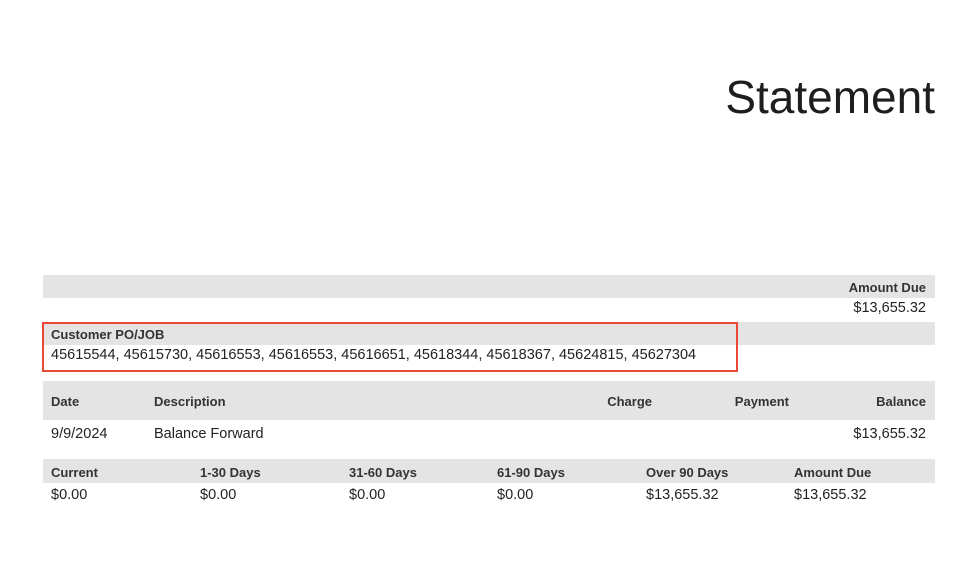 The image size is (980, 566). I want to click on col-description: Description, so click(190, 401).